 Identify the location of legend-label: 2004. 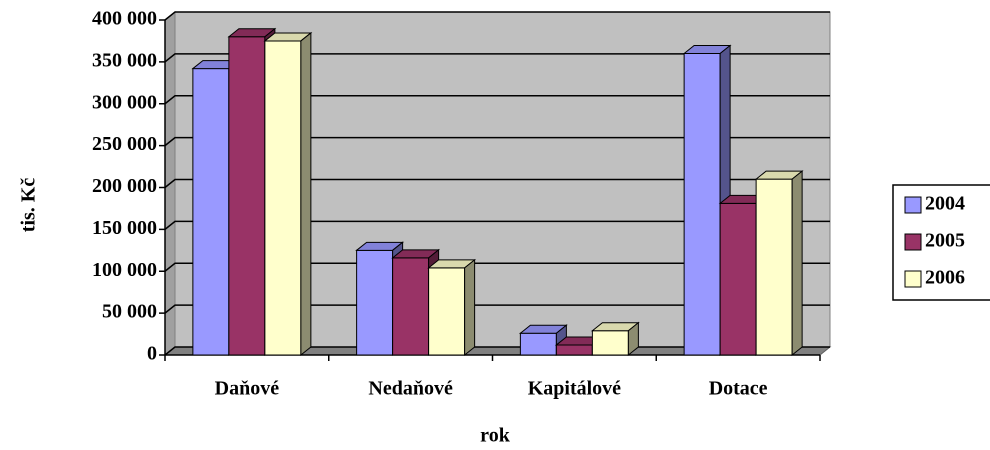
(945, 204).